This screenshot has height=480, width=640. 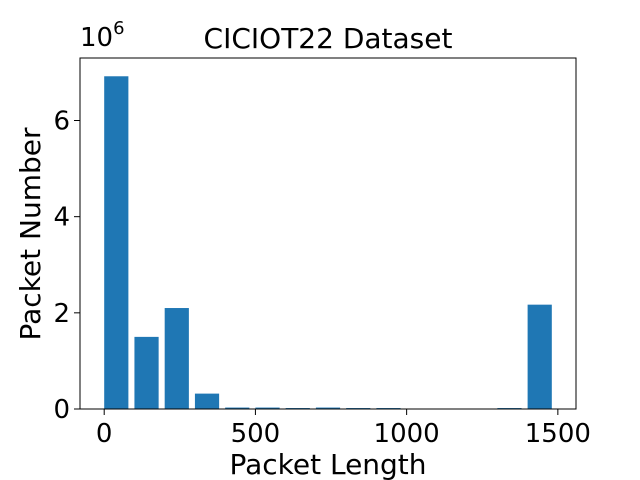 What do you see at coordinates (343, 429) in the screenshot?
I see `x-ticks-group: 0 500 1000 1500` at bounding box center [343, 429].